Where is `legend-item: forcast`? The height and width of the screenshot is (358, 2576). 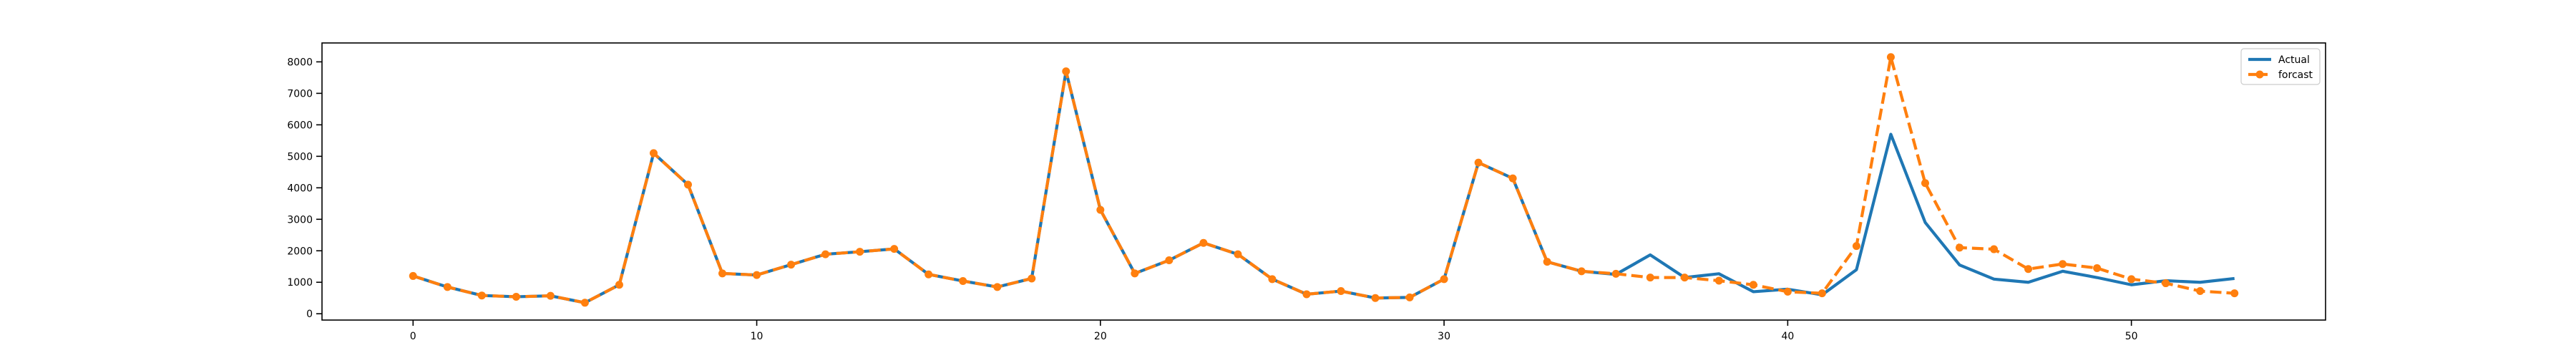
legend-item: forcast is located at coordinates (2280, 75).